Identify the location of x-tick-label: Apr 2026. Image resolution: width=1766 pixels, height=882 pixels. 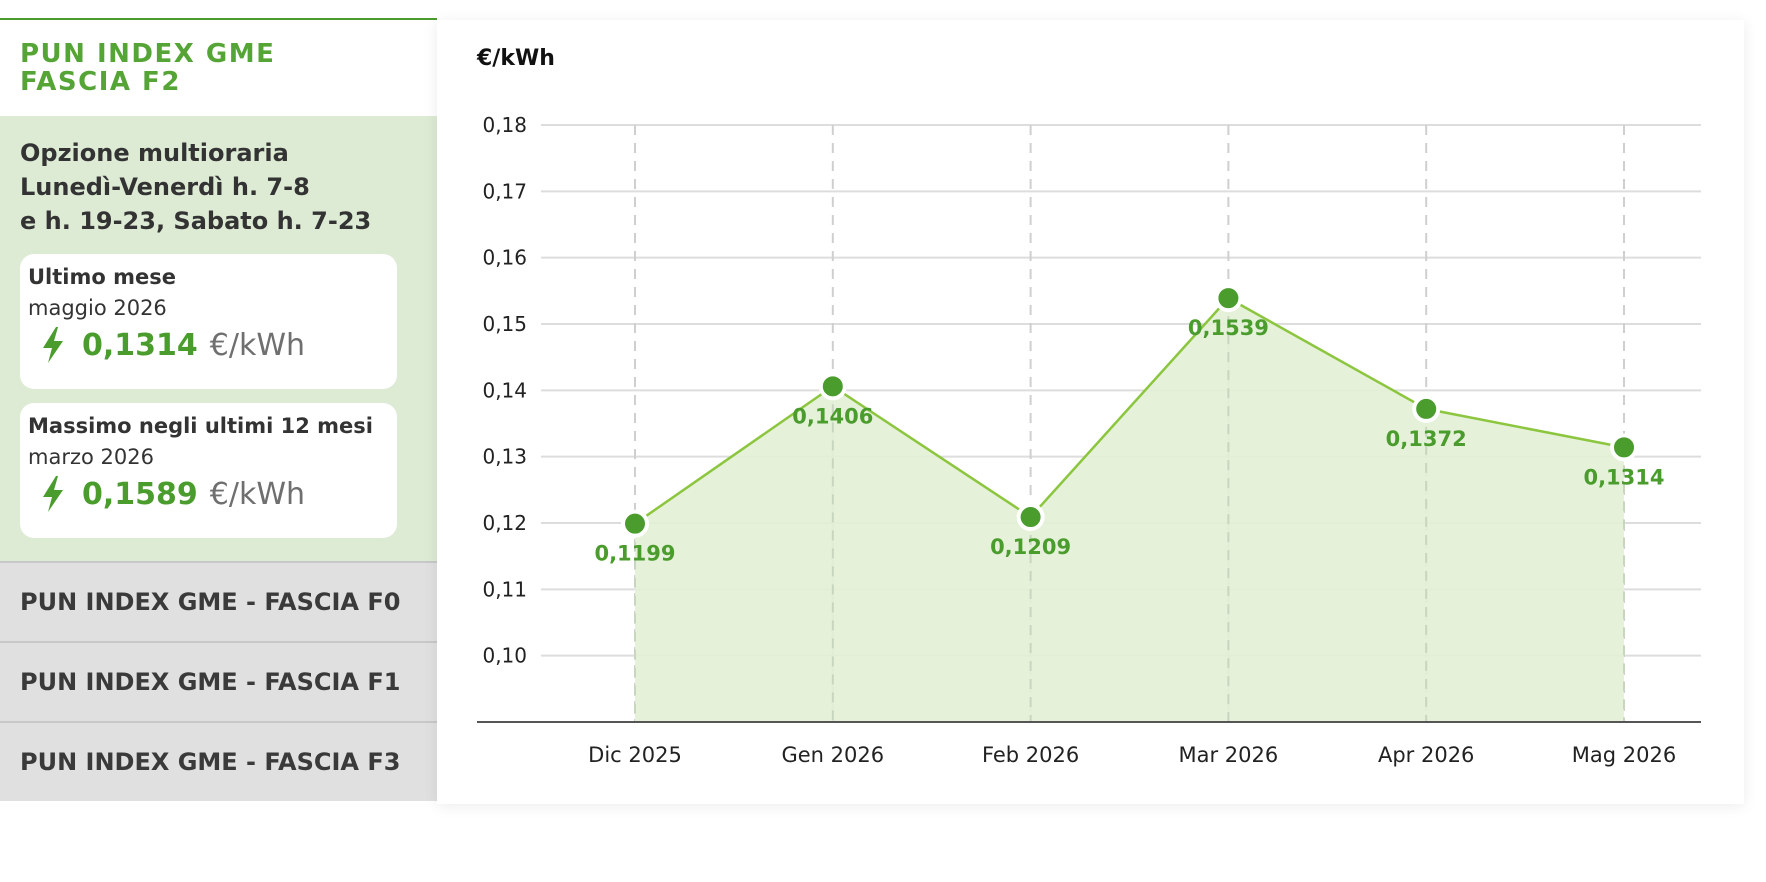
(1426, 755).